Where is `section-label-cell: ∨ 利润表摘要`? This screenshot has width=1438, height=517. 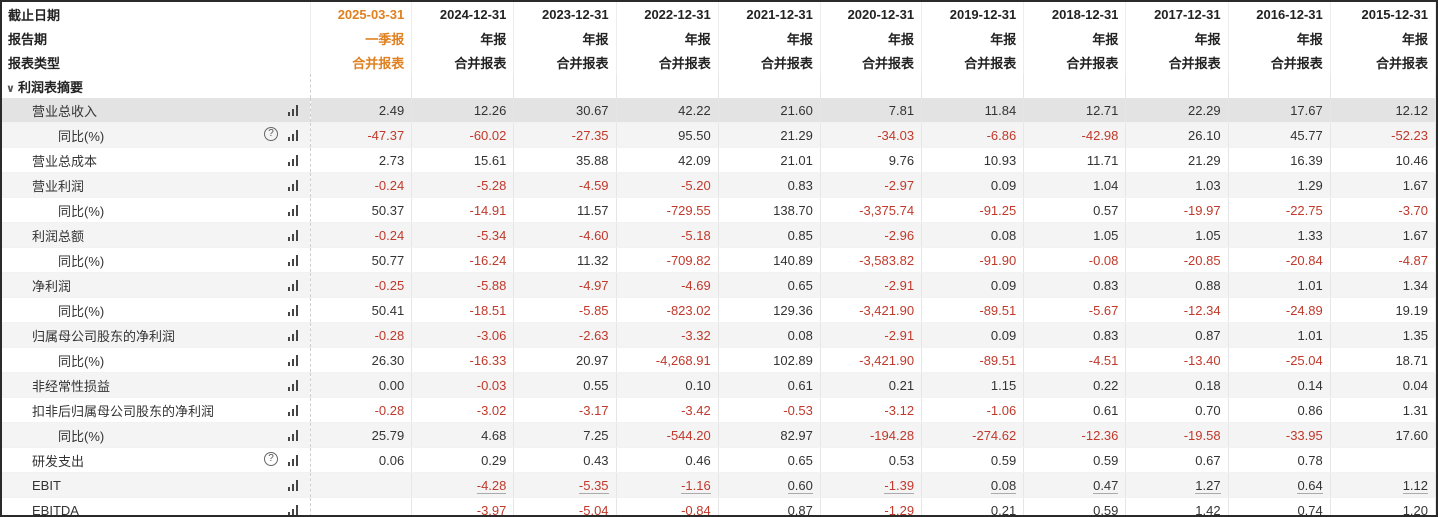
section-label-cell: ∨ 利润表摘要 is located at coordinates (157, 86).